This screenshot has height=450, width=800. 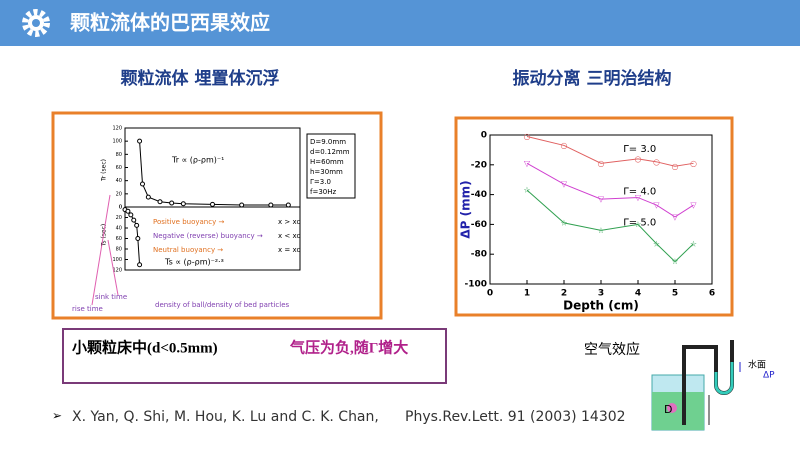 What do you see at coordinates (120, 208) in the screenshot?
I see `lower-y-tick-label: 0` at bounding box center [120, 208].